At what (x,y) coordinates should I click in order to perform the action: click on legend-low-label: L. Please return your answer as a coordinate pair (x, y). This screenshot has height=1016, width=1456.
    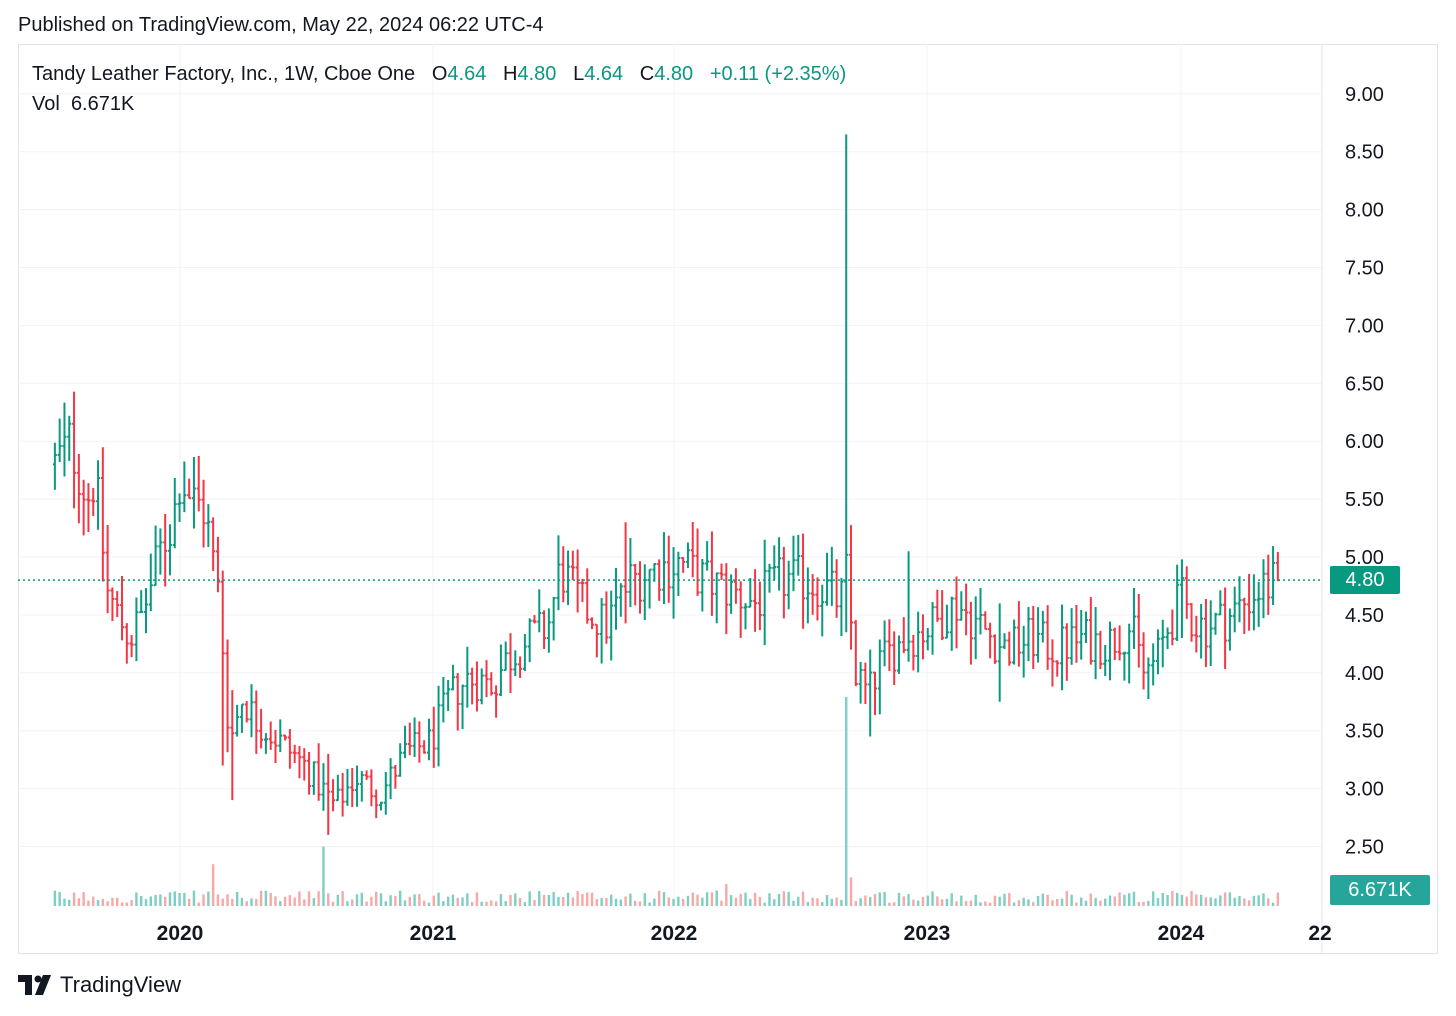
    Looking at the image, I should click on (579, 74).